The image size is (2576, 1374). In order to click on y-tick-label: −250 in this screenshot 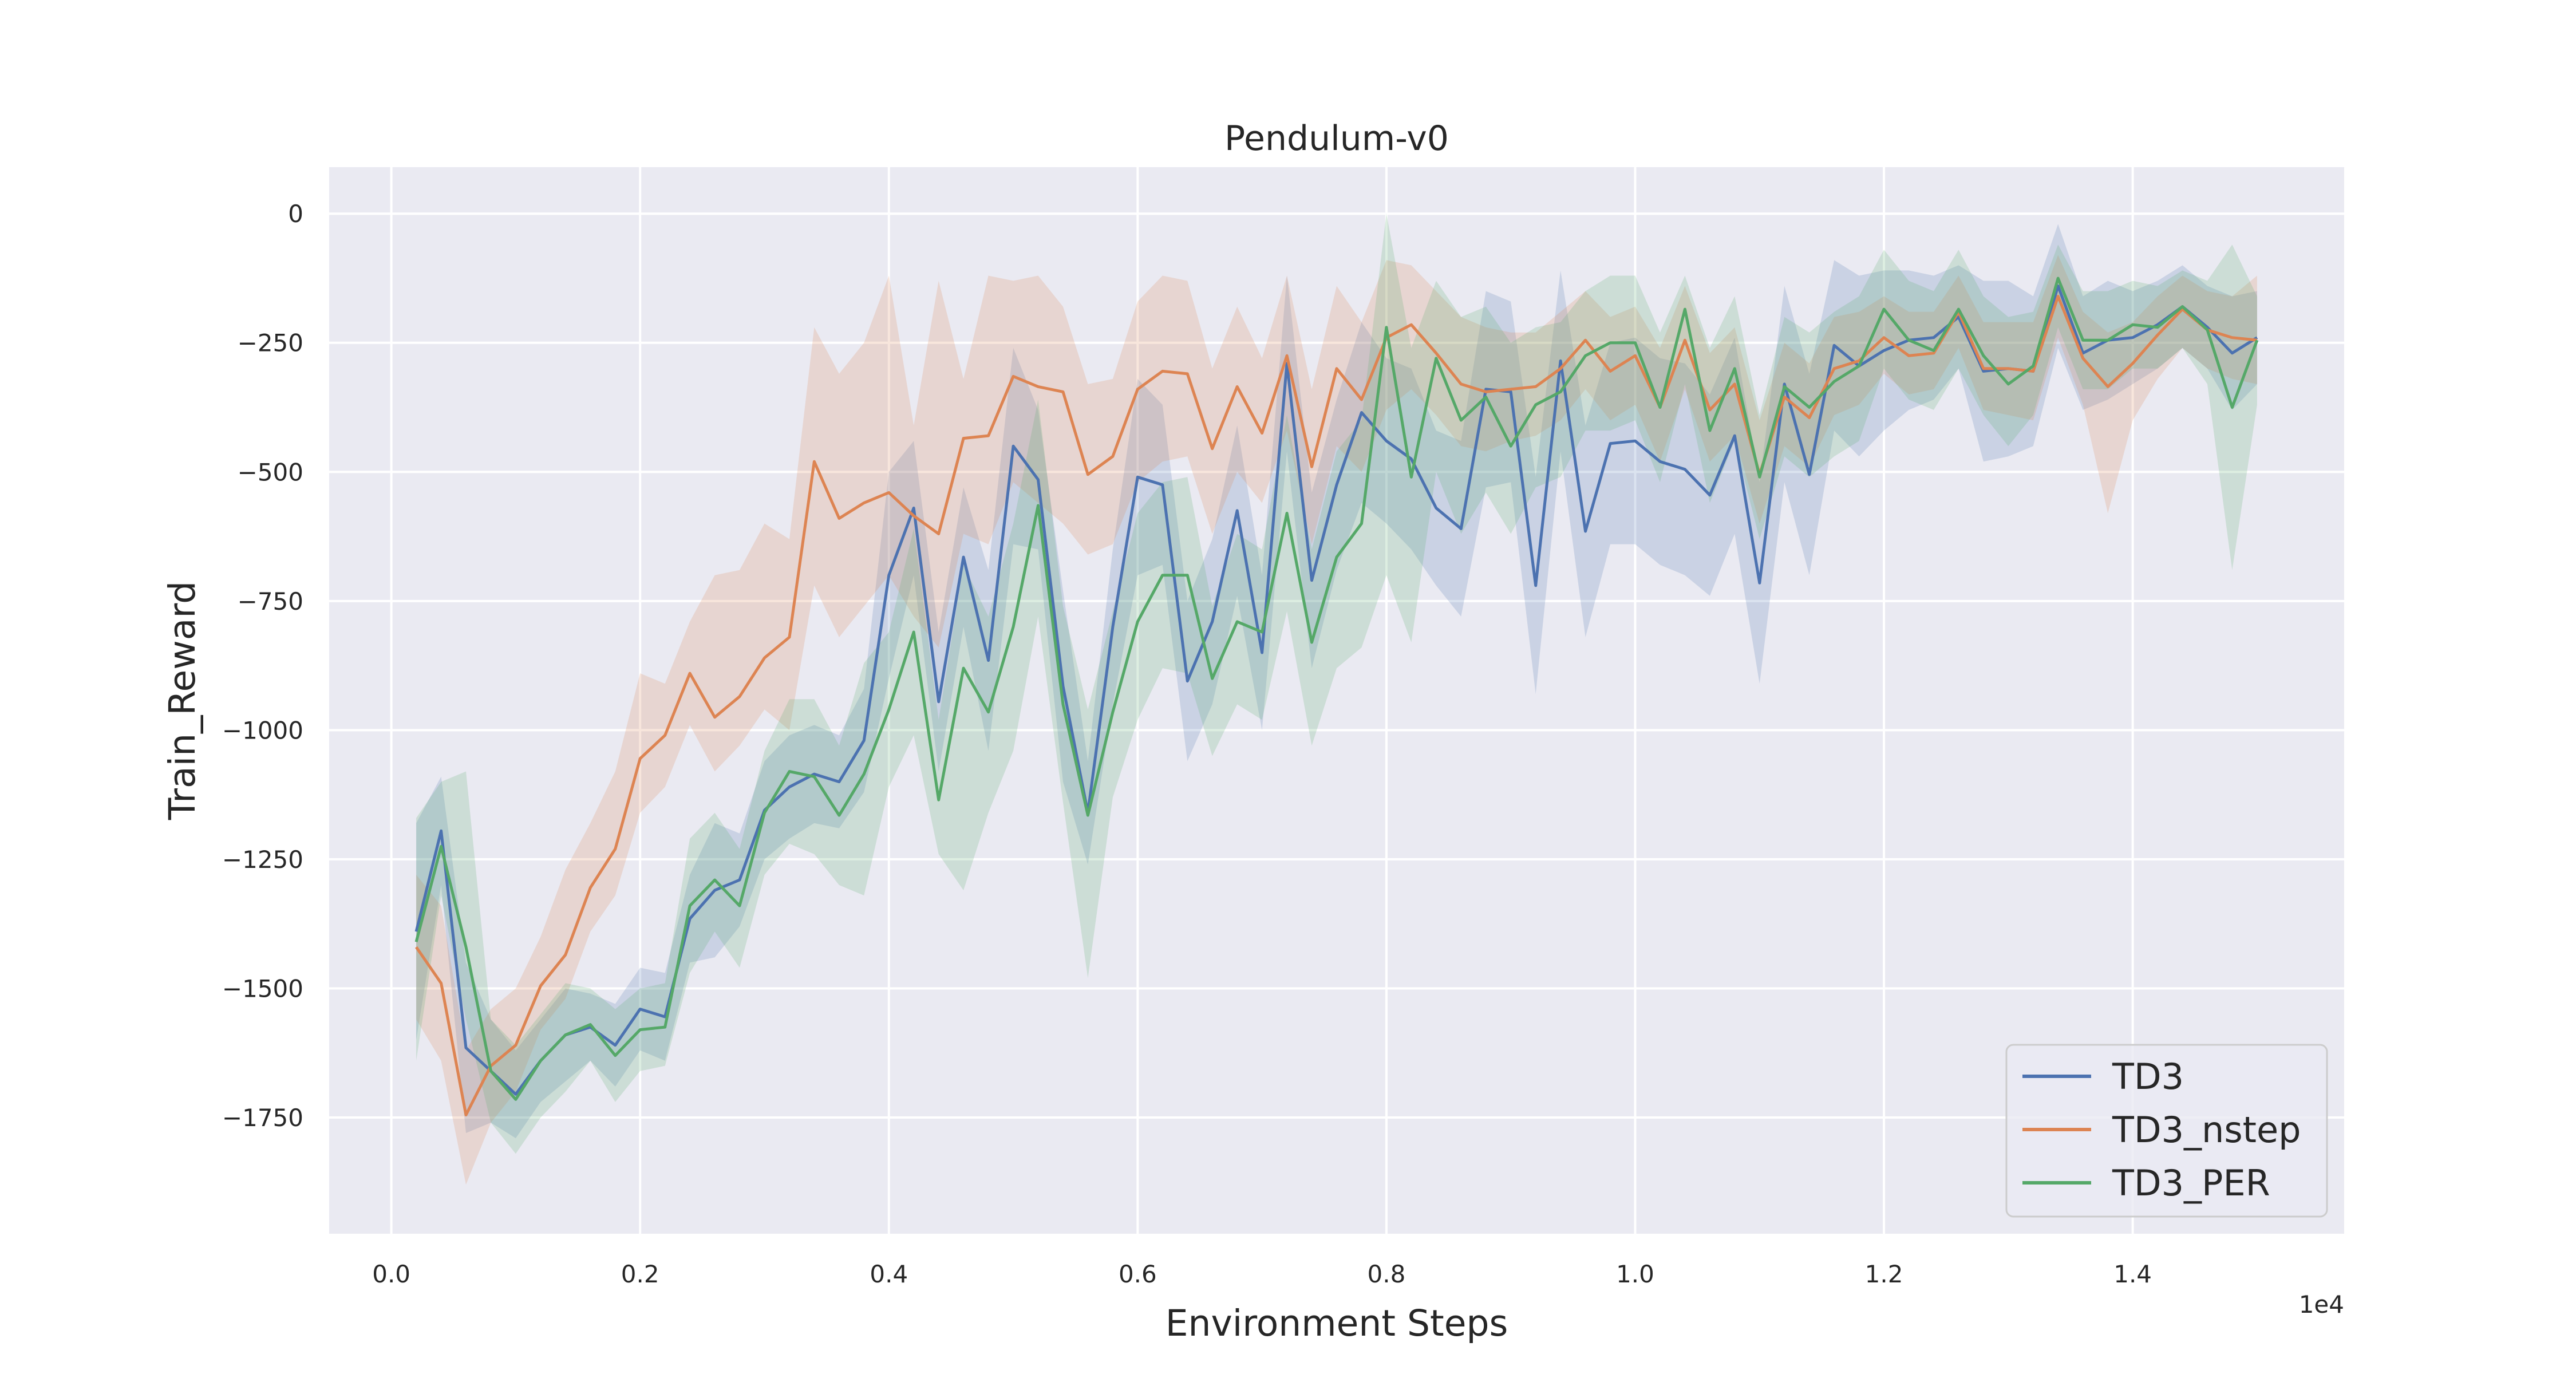, I will do `click(270, 343)`.